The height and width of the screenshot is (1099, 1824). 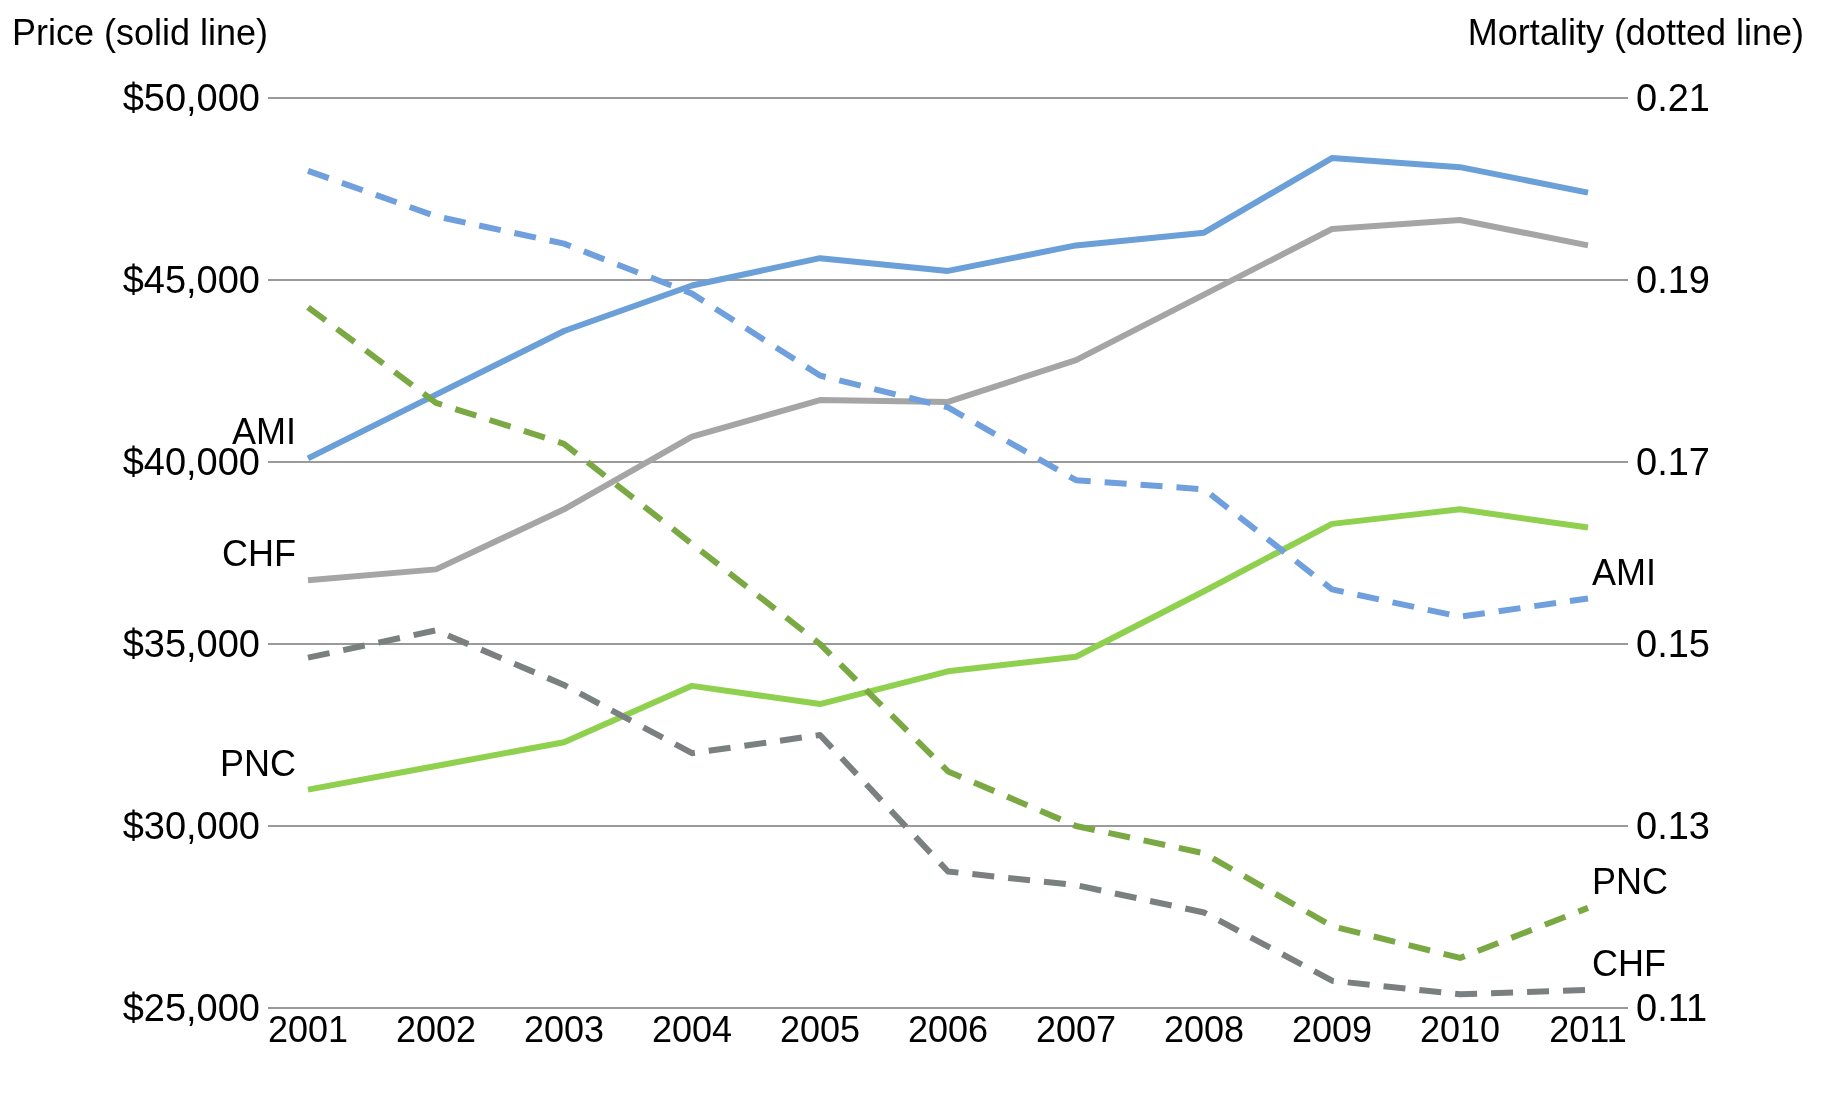 What do you see at coordinates (191, 98) in the screenshot?
I see `y-tick-label: $50,000` at bounding box center [191, 98].